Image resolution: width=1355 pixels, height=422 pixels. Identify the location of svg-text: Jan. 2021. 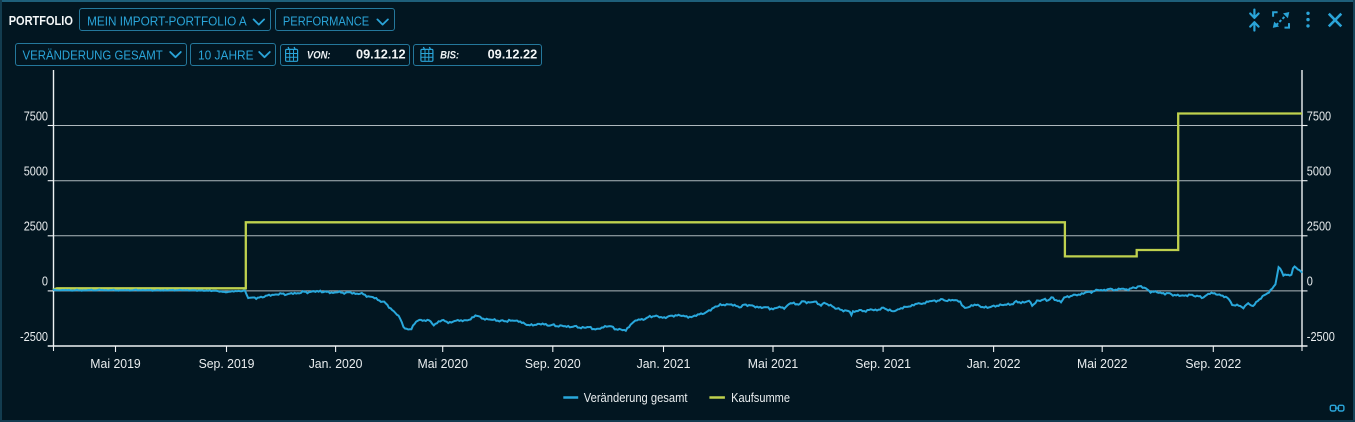
(664, 363).